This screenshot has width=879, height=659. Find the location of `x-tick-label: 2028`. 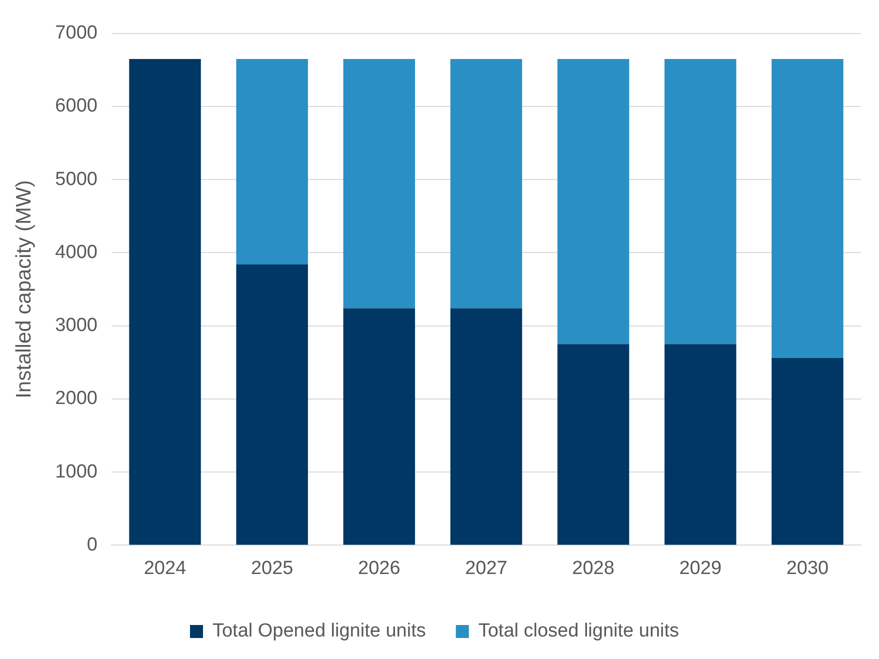

x-tick-label: 2028 is located at coordinates (593, 568).